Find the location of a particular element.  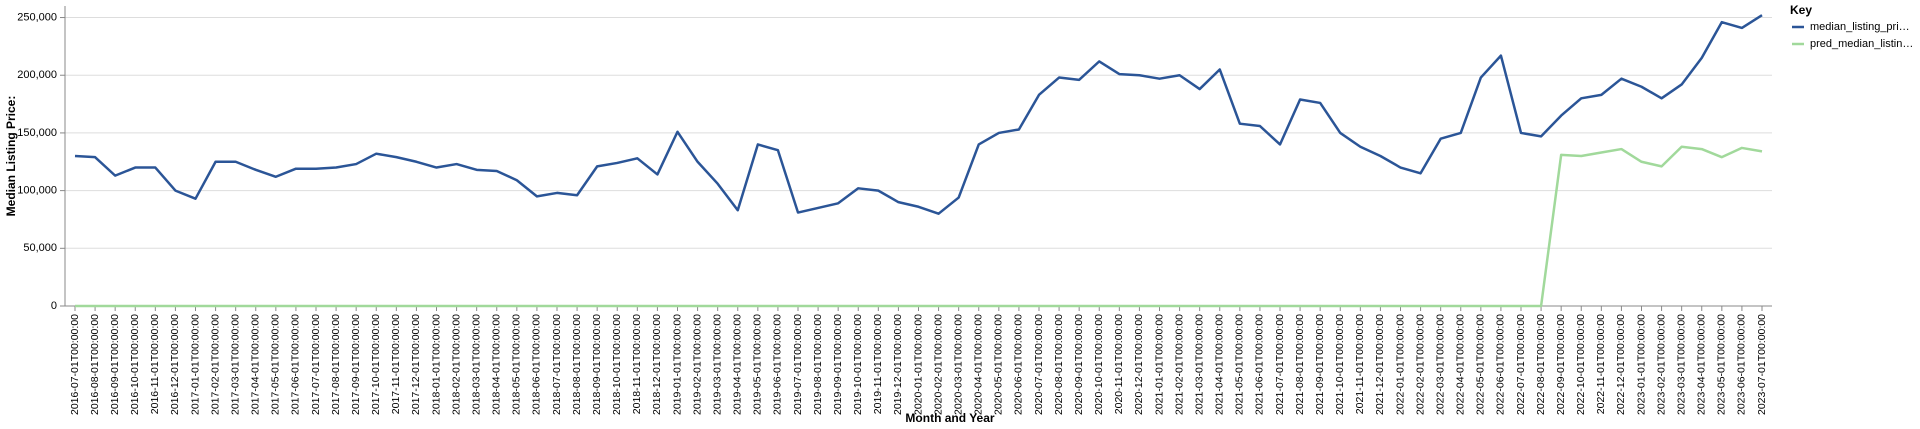

x-tick-label: 2020-02-01T00:00:00 is located at coordinates (938, 364).